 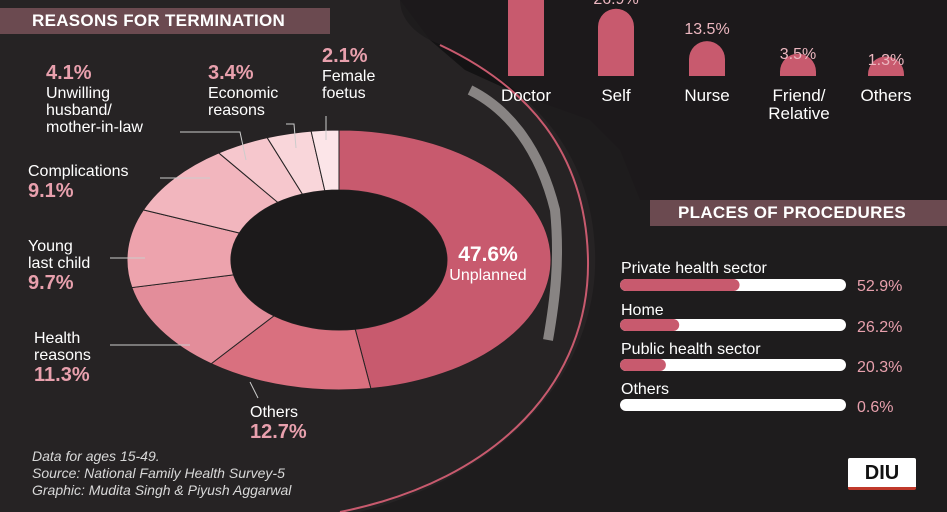 I want to click on bar-friend-relative, so click(x=798, y=64).